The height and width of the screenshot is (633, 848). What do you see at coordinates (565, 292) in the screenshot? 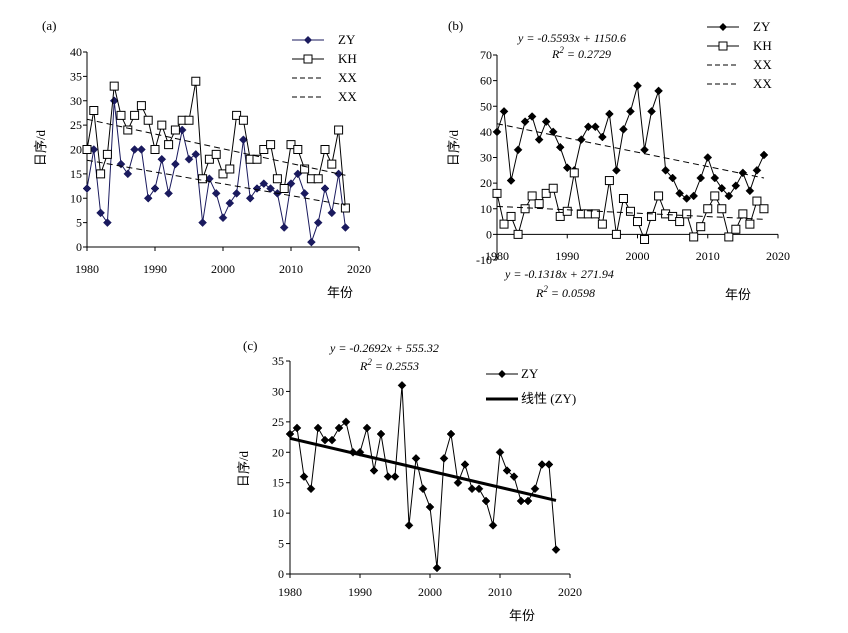
I see `r2-b-2: R2 = 0.0598` at bounding box center [565, 292].